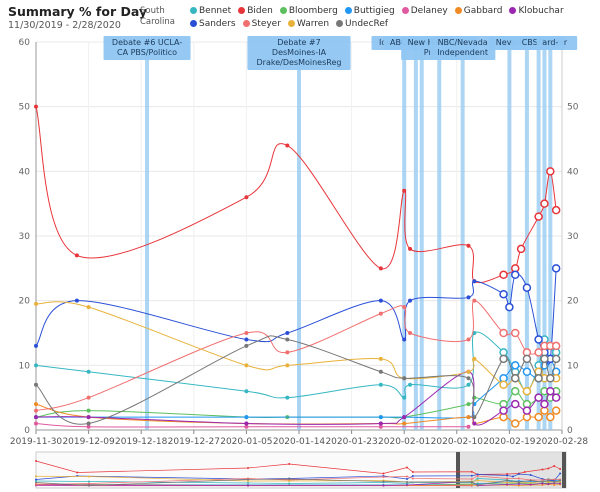 This screenshot has width=600, height=492. What do you see at coordinates (536, 11) in the screenshot?
I see `legend-item: Klobuchar` at bounding box center [536, 11].